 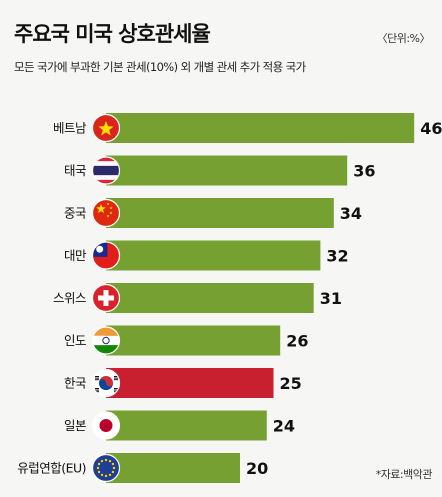 What do you see at coordinates (106, 425) in the screenshot?
I see `japan-flag-icon` at bounding box center [106, 425].